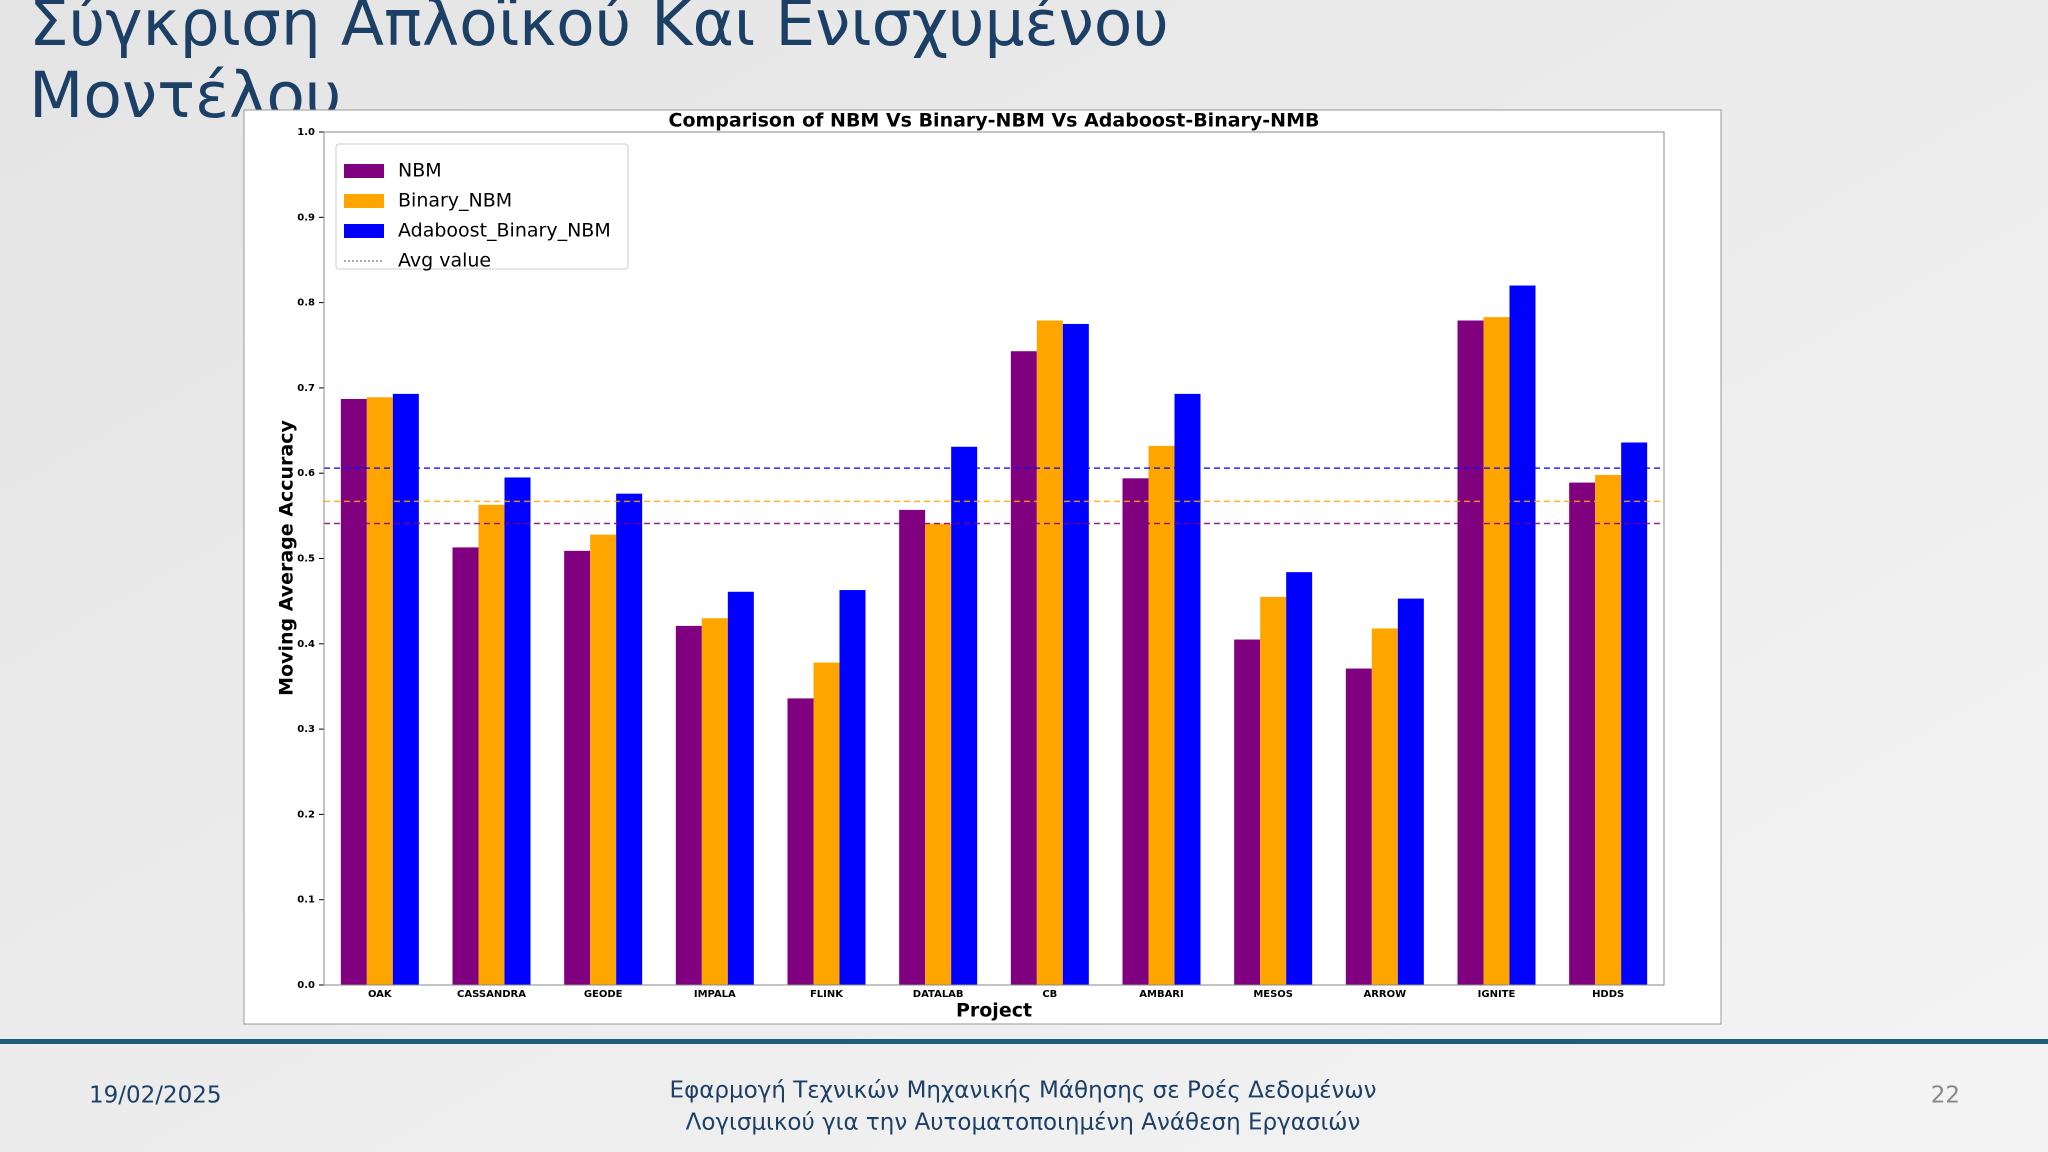 The image size is (2048, 1152). I want to click on legend-label: Avg value, so click(444, 261).